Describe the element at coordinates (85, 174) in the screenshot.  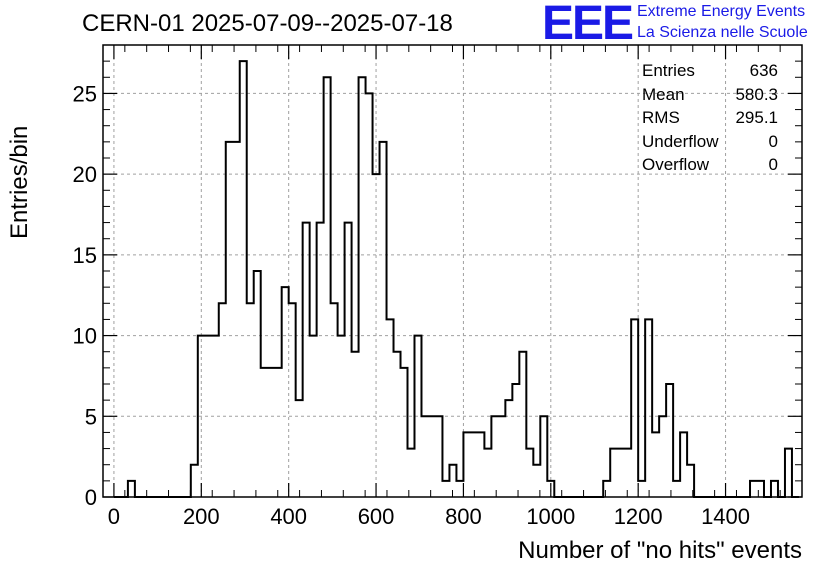
I see `y-tick-label: 20` at that location.